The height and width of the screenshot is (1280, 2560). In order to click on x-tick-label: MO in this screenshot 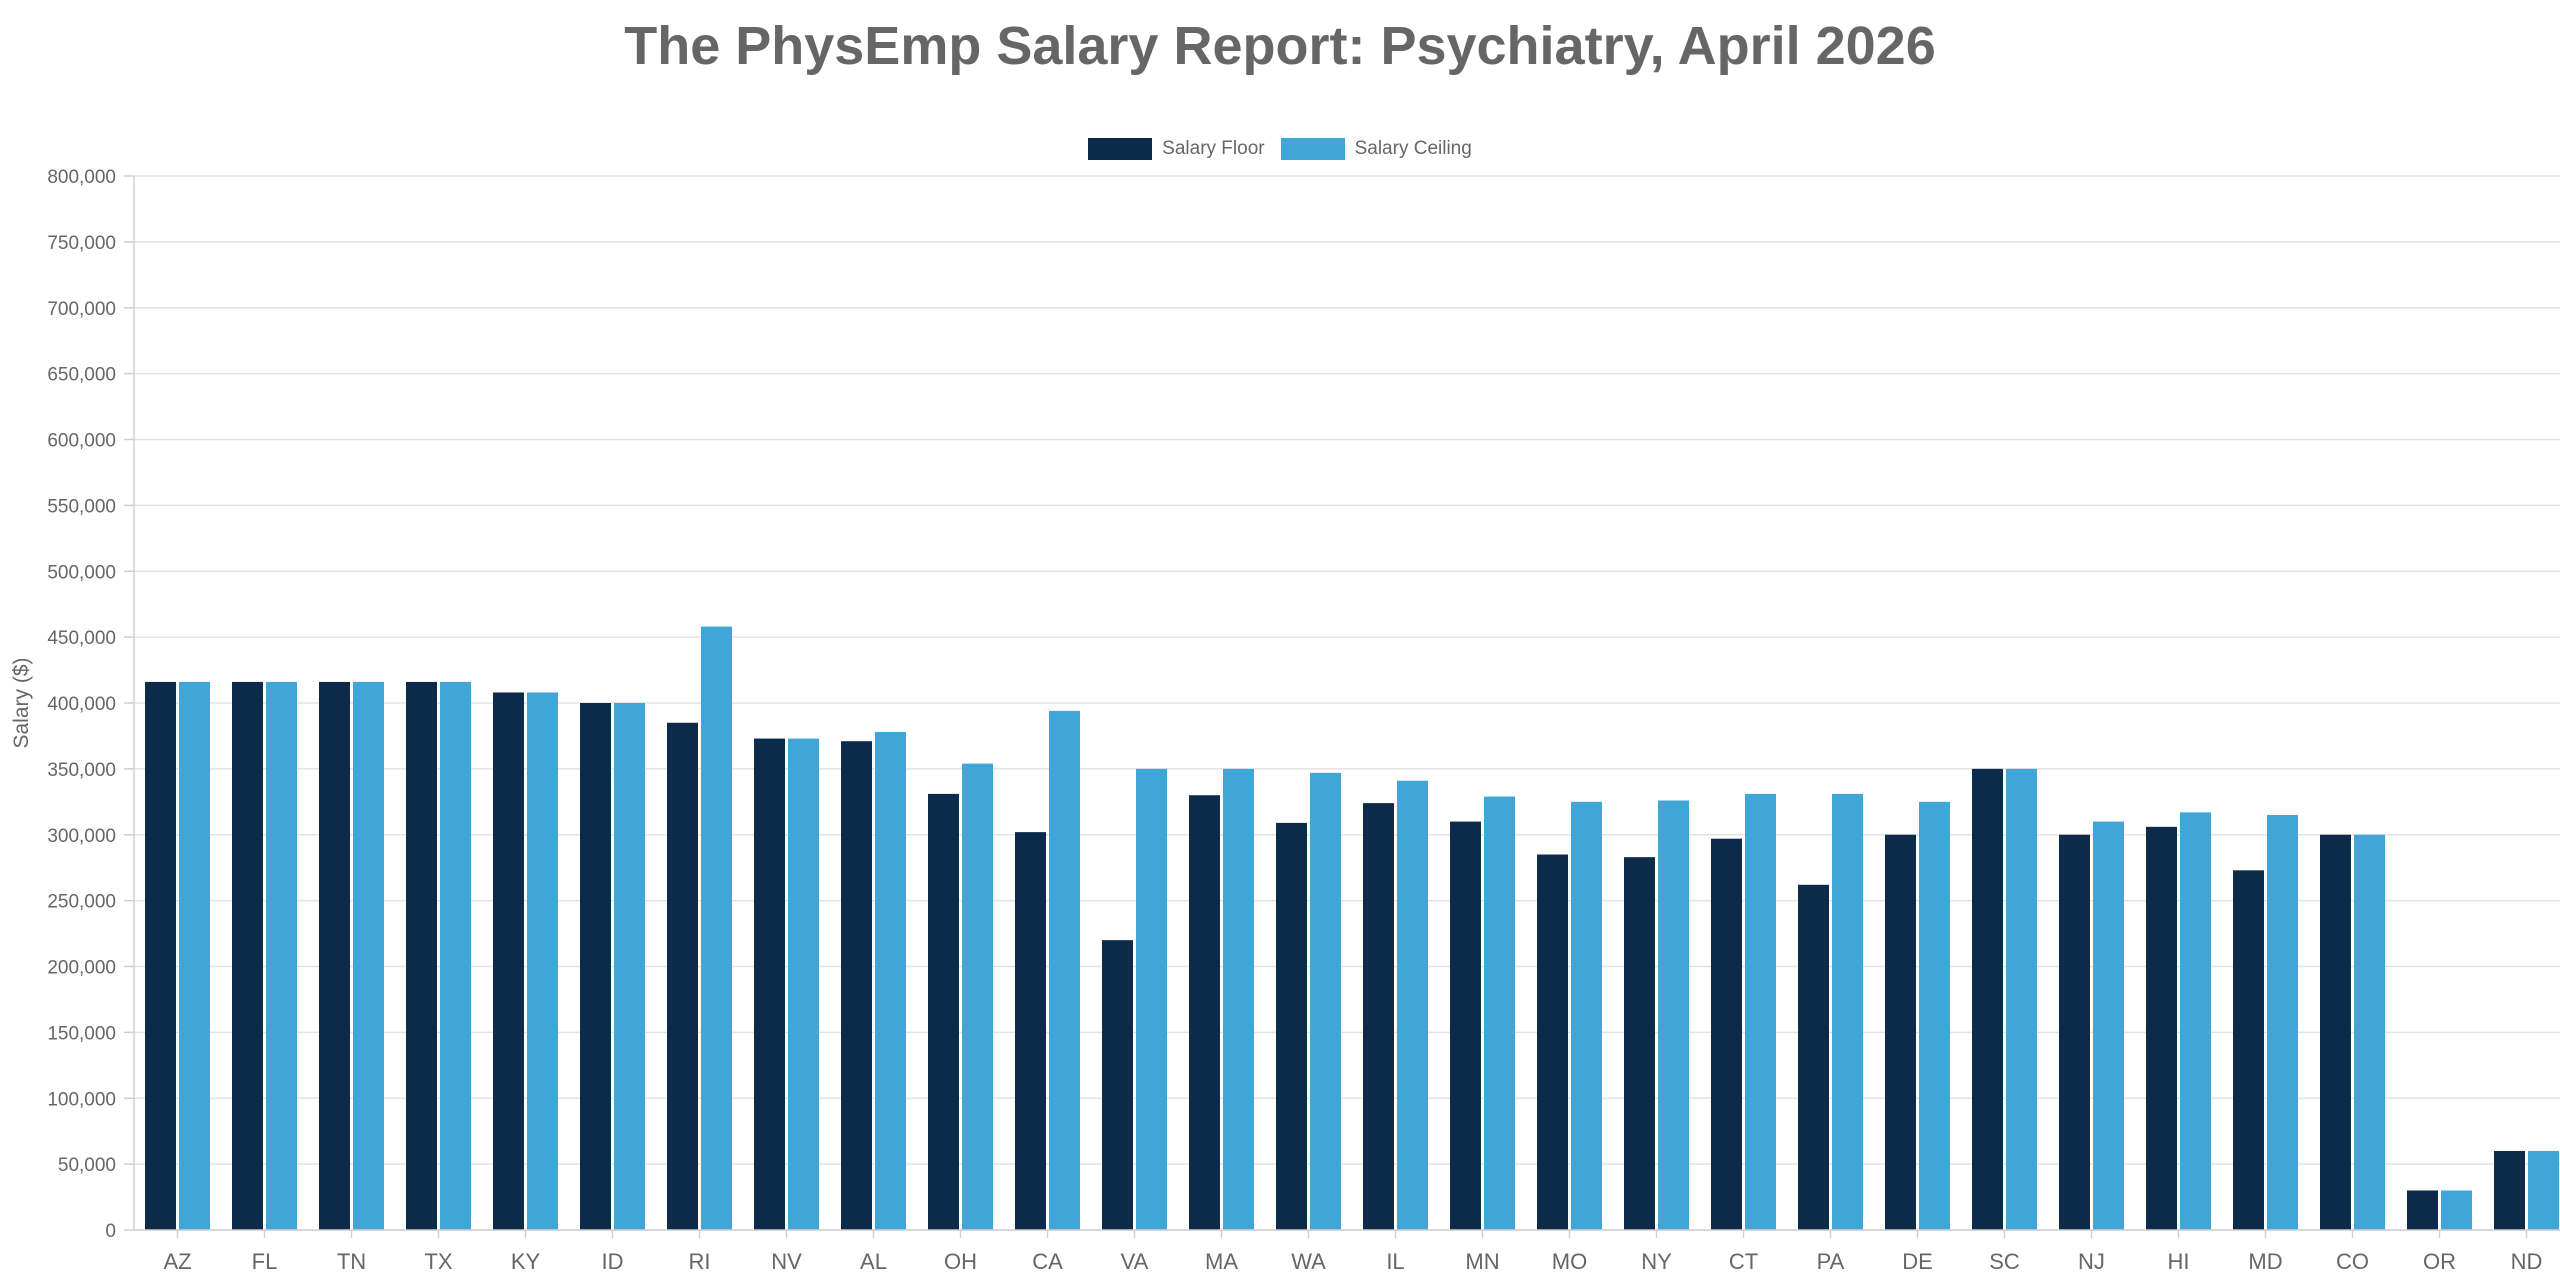, I will do `click(1569, 1261)`.